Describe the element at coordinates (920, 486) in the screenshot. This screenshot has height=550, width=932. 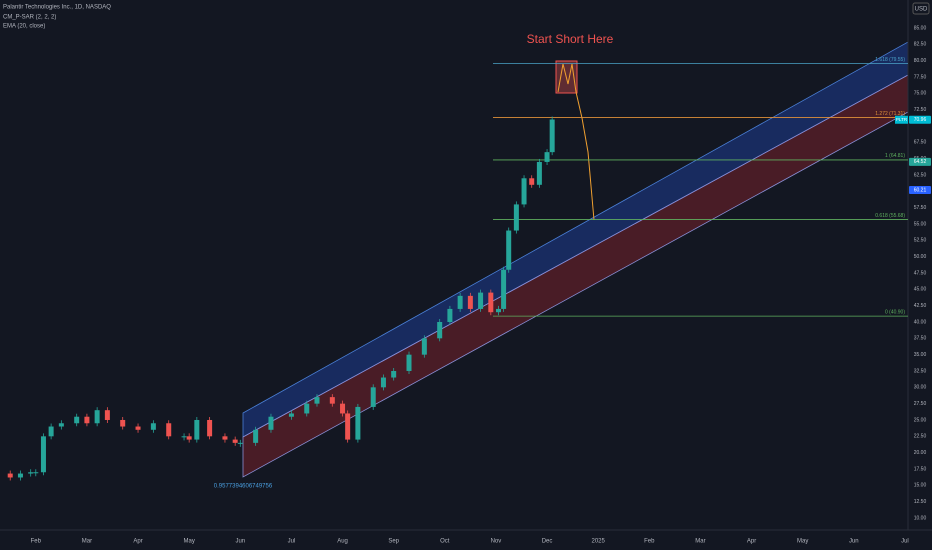
I see `y-tick-label: 15.00` at that location.